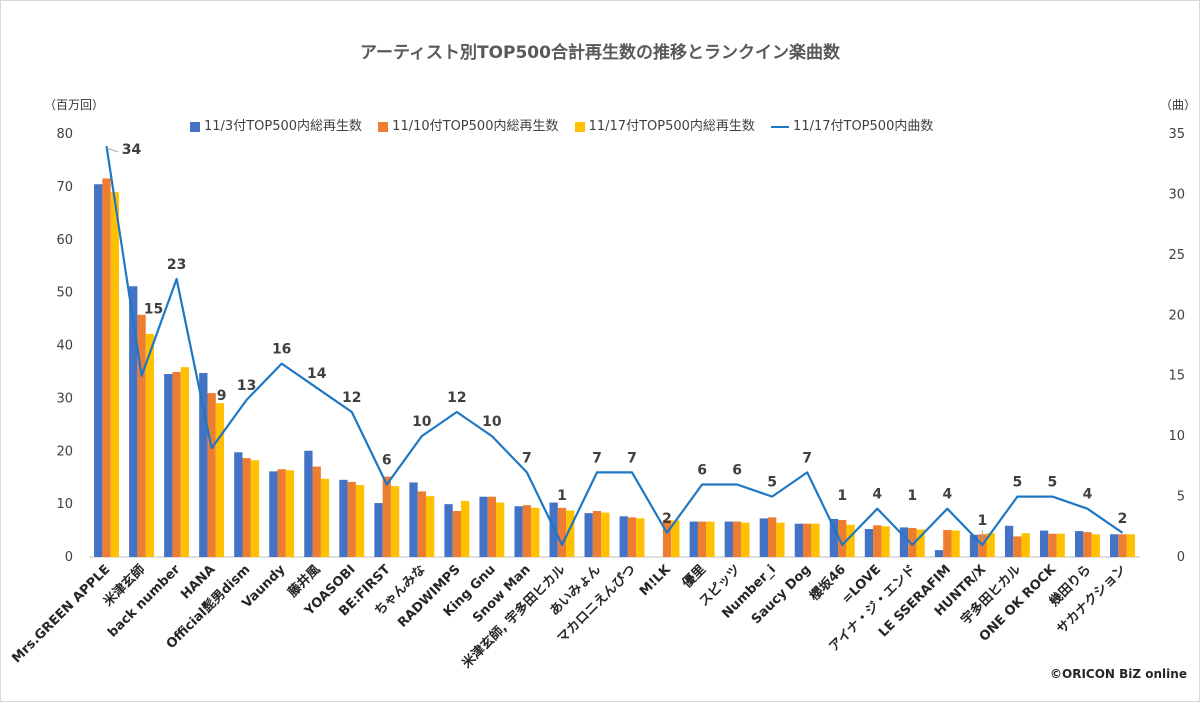  Describe the element at coordinates (222, 396) in the screenshot. I see `line-data-label-4: 9` at that location.